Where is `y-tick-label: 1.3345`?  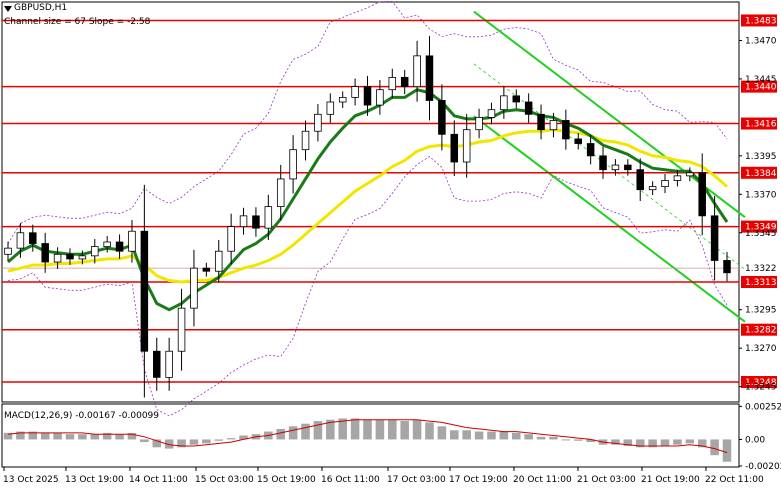 y-tick-label: 1.3345 is located at coordinates (761, 234).